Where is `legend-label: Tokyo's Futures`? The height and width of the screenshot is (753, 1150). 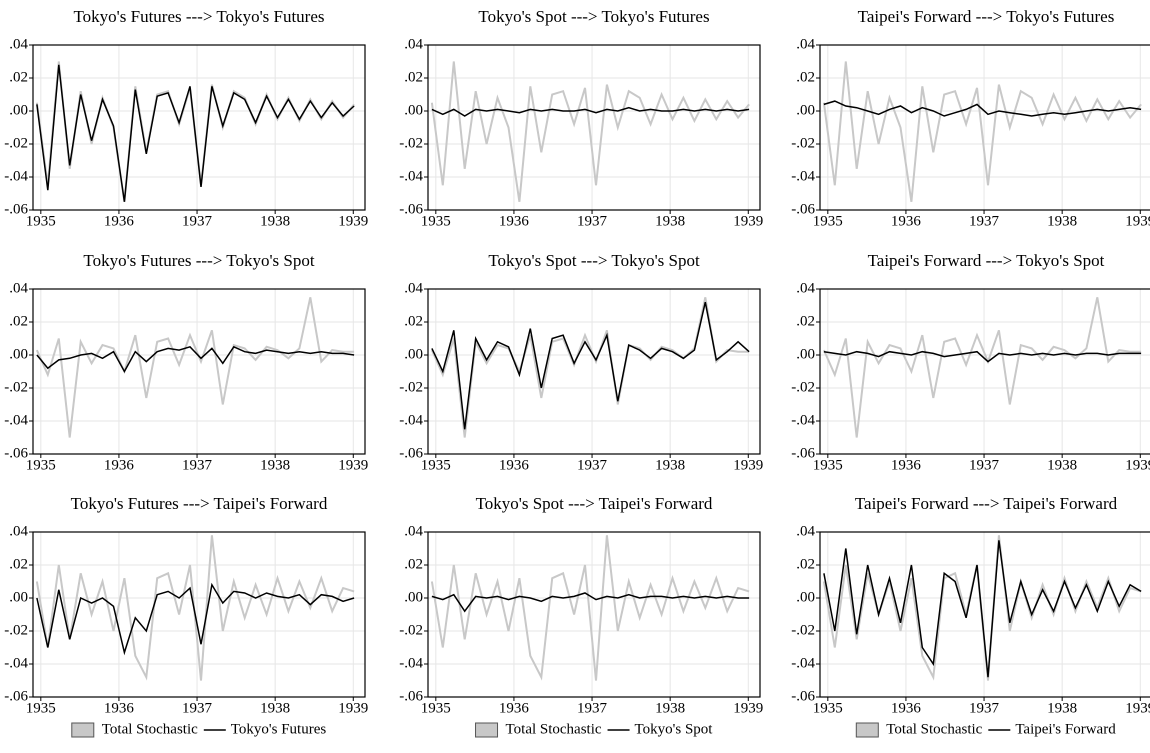 legend-label: Tokyo's Futures is located at coordinates (279, 729).